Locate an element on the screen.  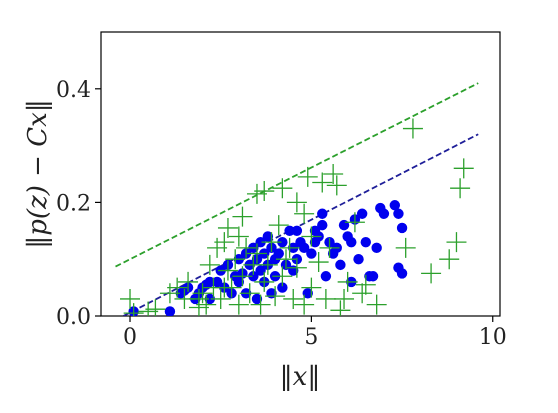
x-tick-label: 10 is located at coordinates (493, 337).